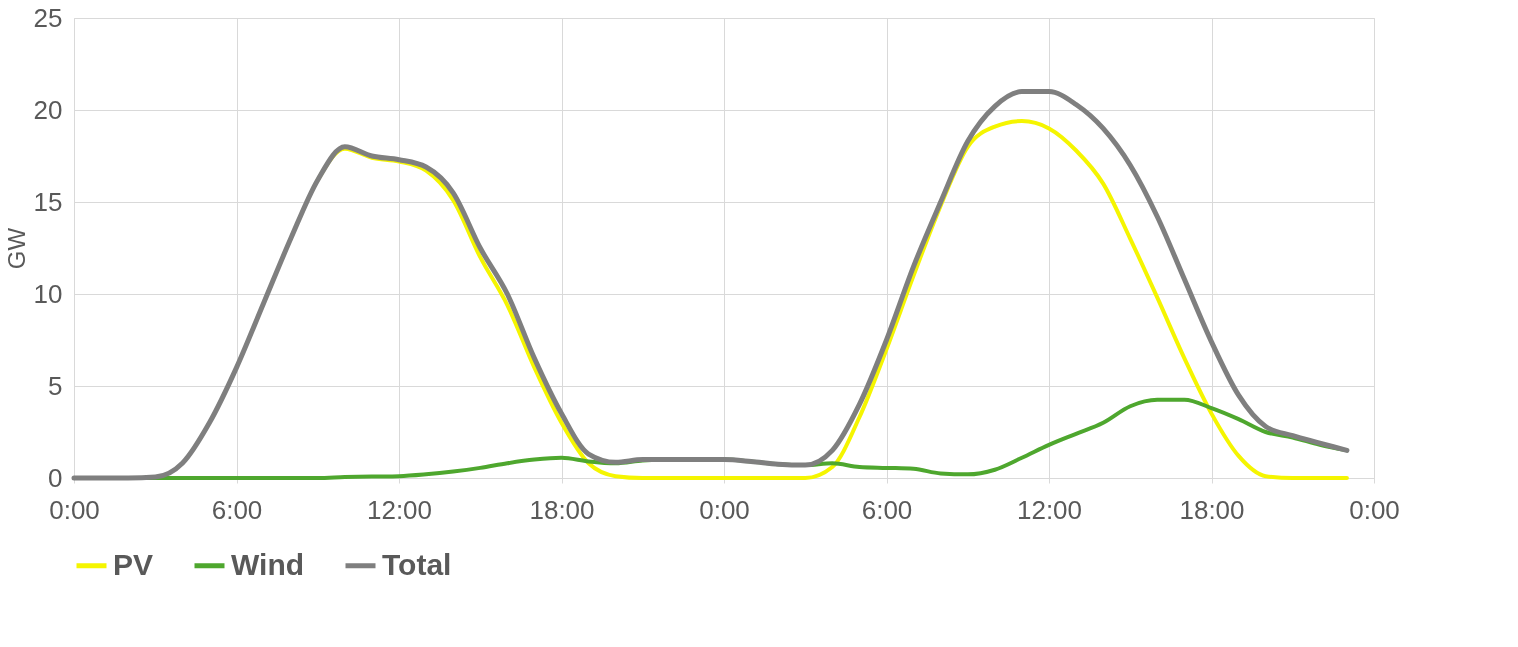 The height and width of the screenshot is (647, 1518). I want to click on legend-label: PV, so click(133, 564).